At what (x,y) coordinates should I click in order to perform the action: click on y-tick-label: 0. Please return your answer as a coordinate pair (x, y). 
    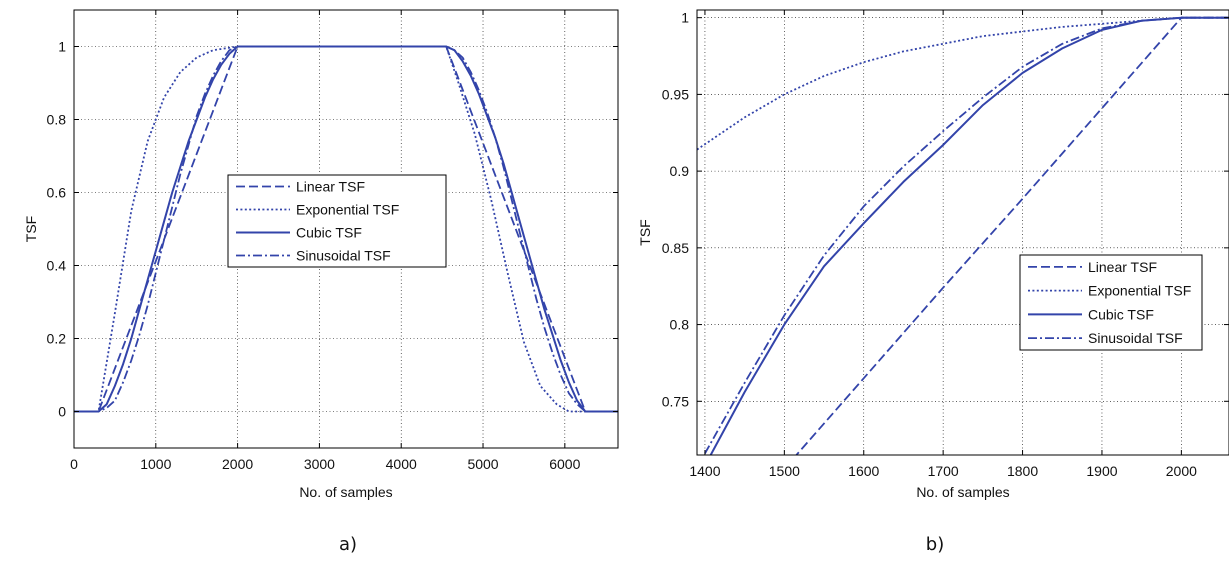
    Looking at the image, I should click on (62, 412).